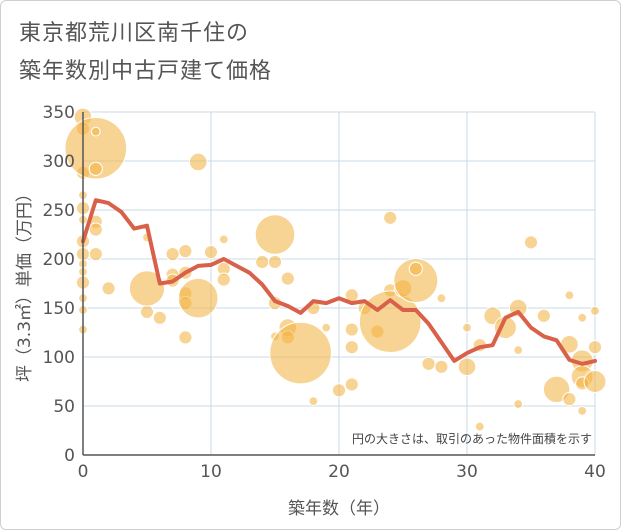  Describe the element at coordinates (59, 309) in the screenshot. I see `y-tick-label: 150` at that location.